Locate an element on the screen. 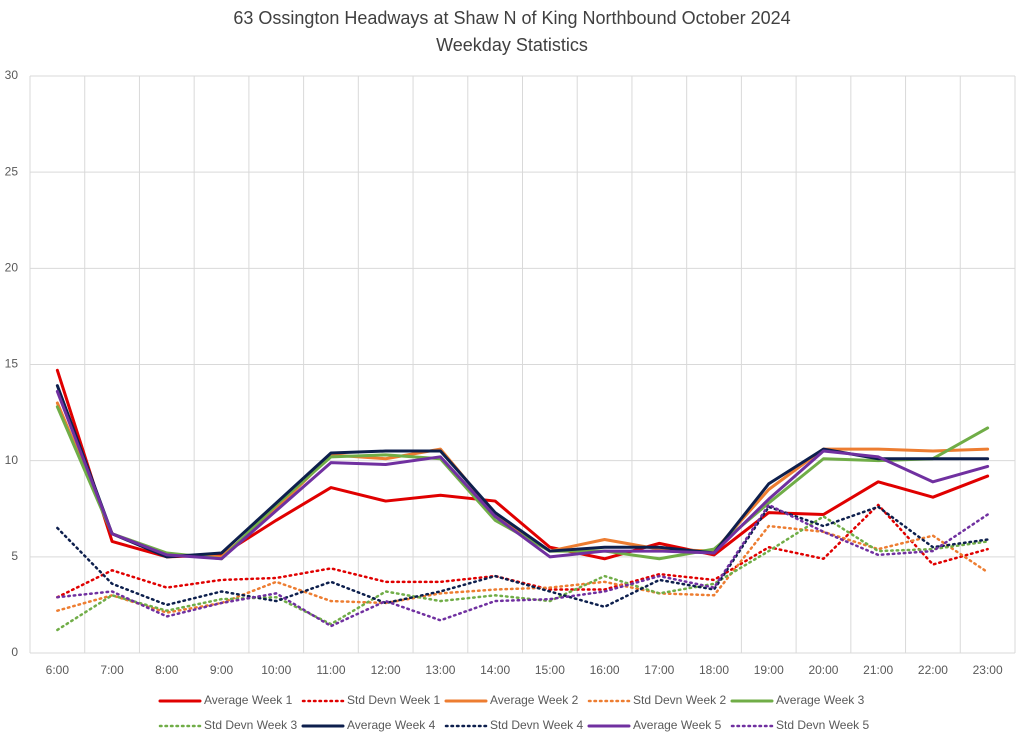  x-tick-label: 13:00 is located at coordinates (440, 670).